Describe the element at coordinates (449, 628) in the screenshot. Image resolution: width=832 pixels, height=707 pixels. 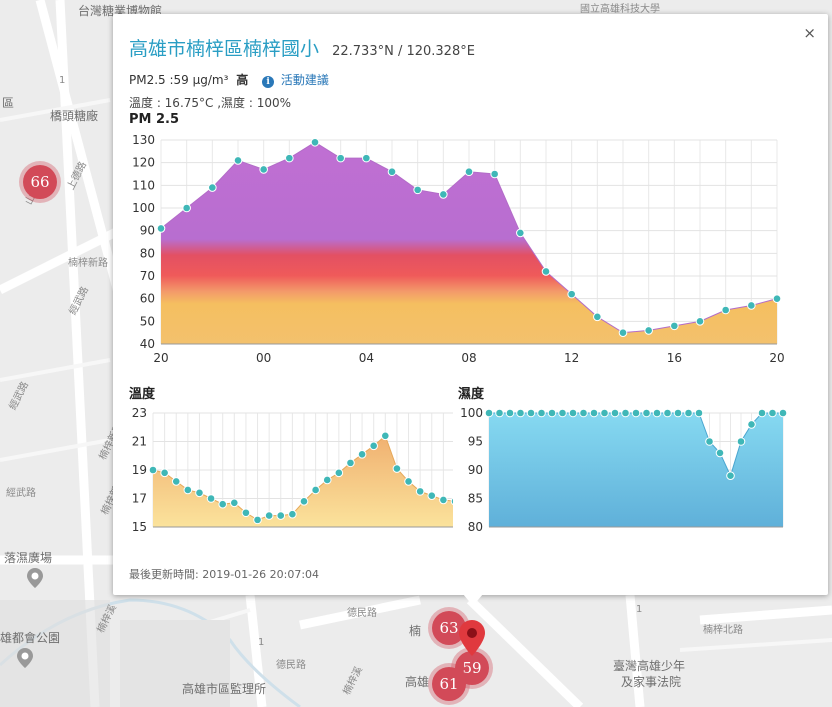
I see `station-cluster-marker: 63` at that location.